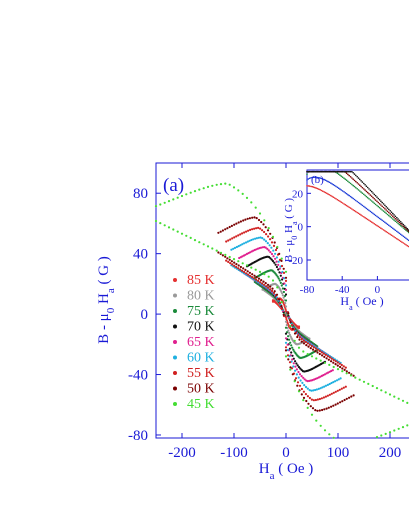  I want to click on x-axis-title: Ha ( Oe ), so click(286, 471).